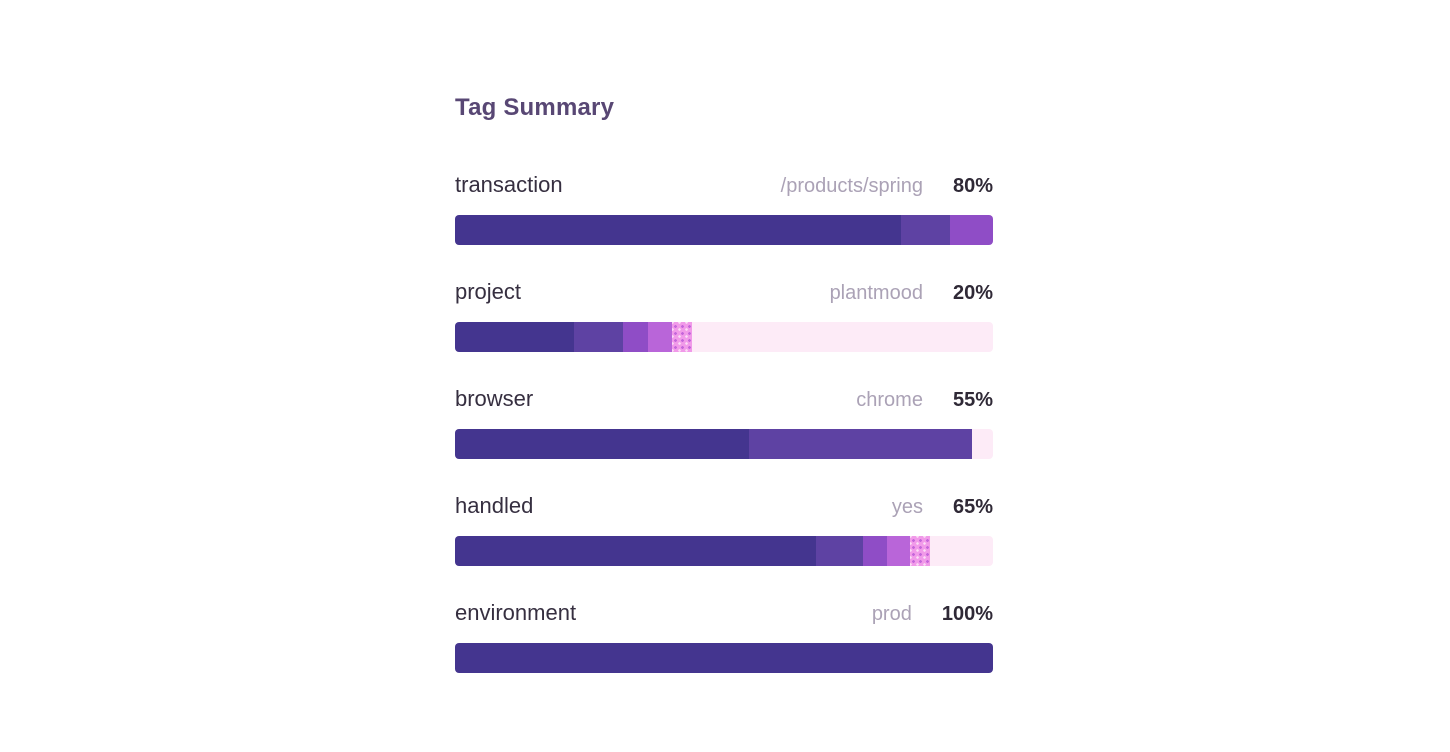  I want to click on tag-row: handled yes 65%, so click(724, 529).